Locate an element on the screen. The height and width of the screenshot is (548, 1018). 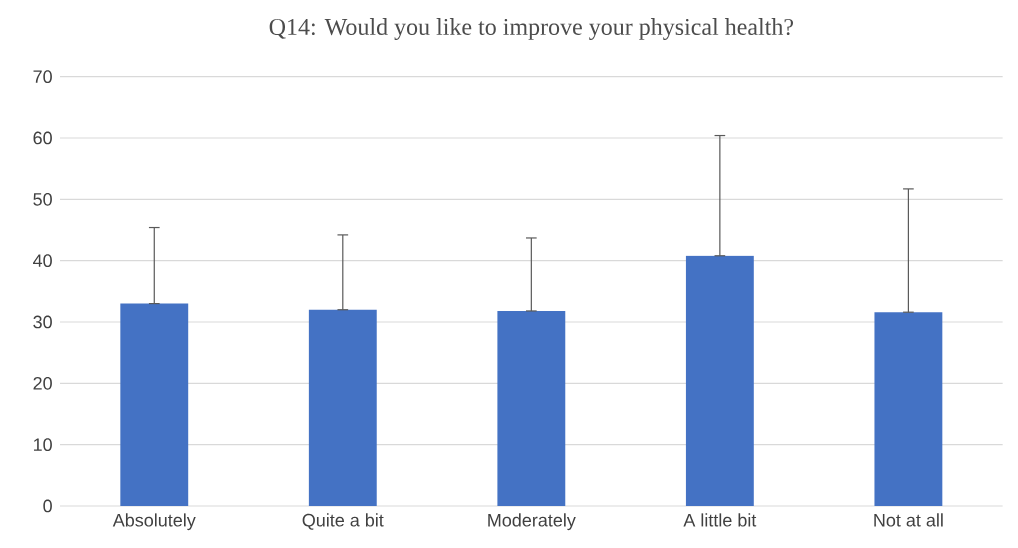
x-tick-label: Absolutely is located at coordinates (154, 522).